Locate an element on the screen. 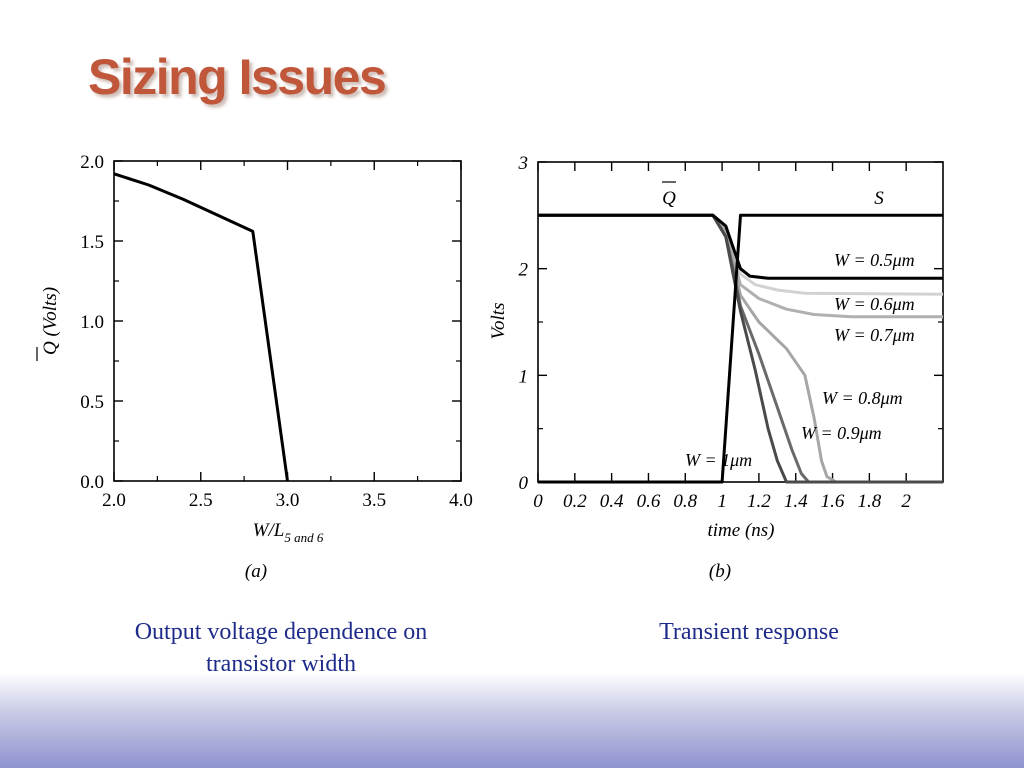  chart-b-xtick-label: 1.8 is located at coordinates (869, 501).